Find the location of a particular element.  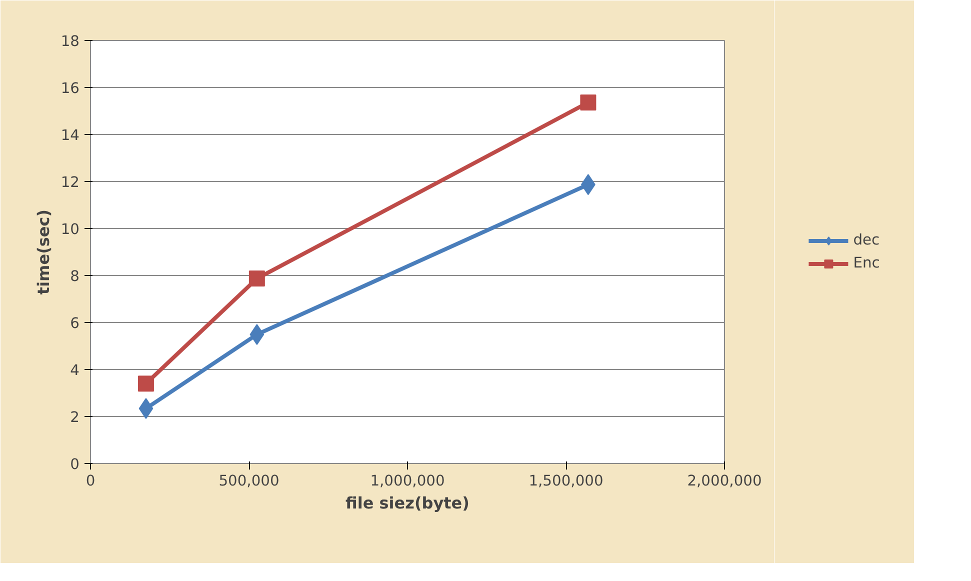

x-tick-label: 1,500,000 is located at coordinates (566, 481).